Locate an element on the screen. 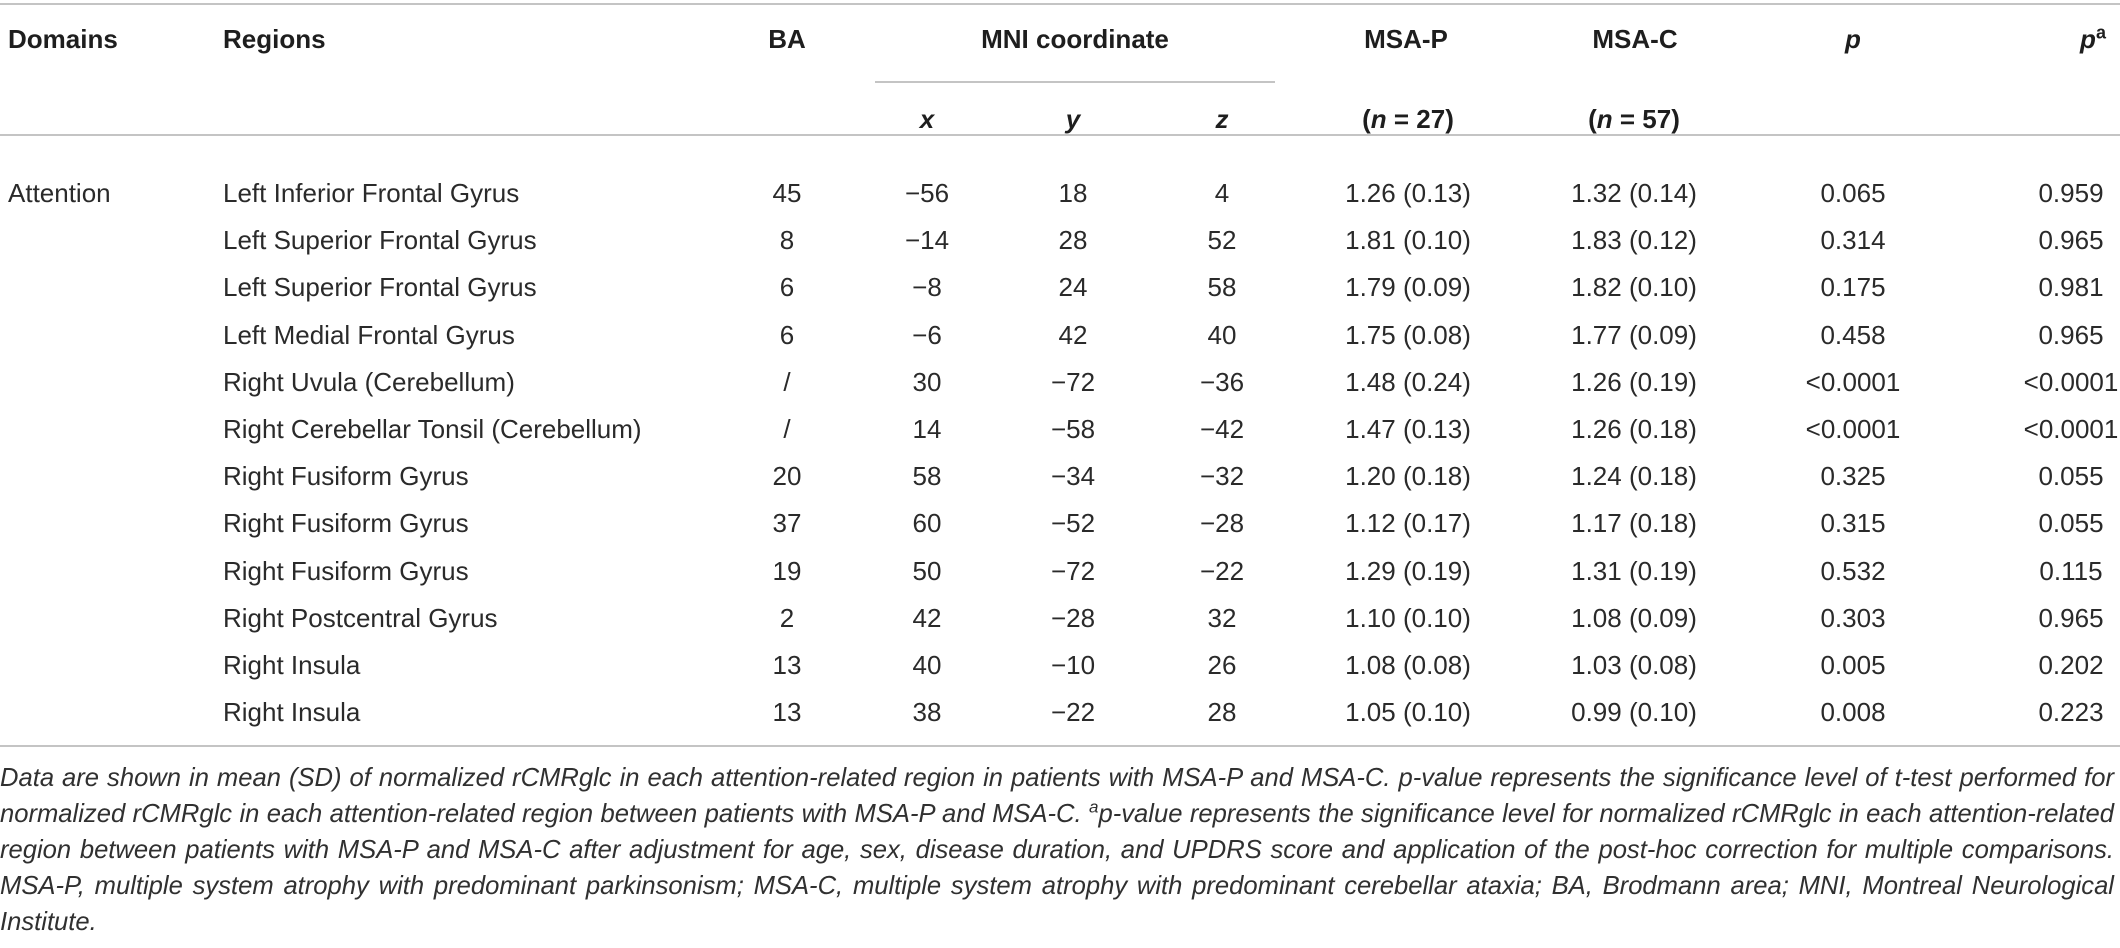 This screenshot has width=2120, height=948. cell-z: 4 is located at coordinates (1222, 193).